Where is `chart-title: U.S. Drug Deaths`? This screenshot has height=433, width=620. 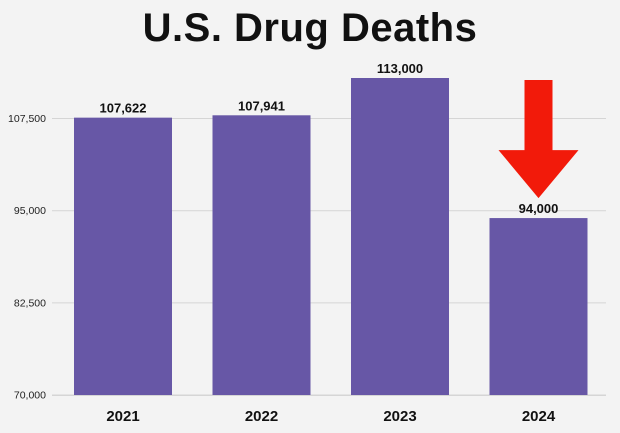 chart-title: U.S. Drug Deaths is located at coordinates (310, 28).